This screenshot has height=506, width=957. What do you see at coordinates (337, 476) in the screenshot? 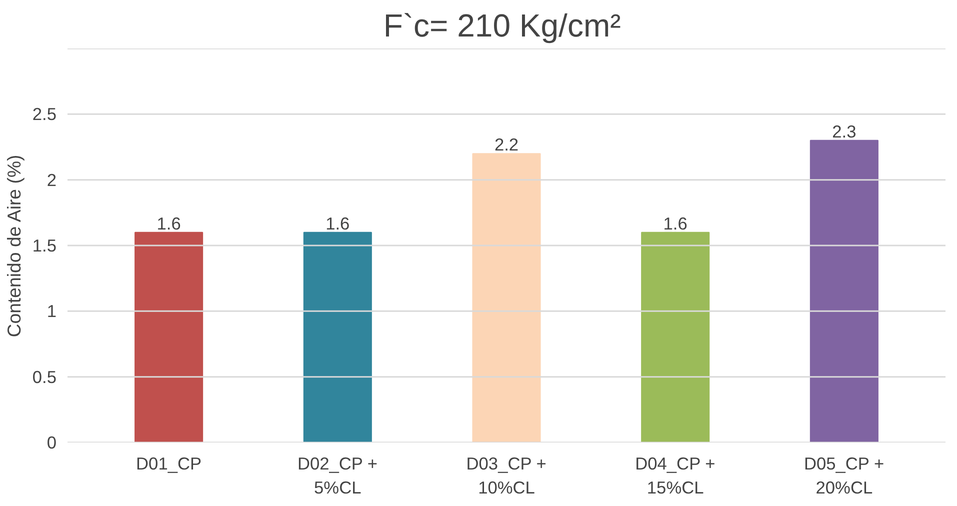
I see `x-tick-label: D02_CP + 5%CL` at bounding box center [337, 476].